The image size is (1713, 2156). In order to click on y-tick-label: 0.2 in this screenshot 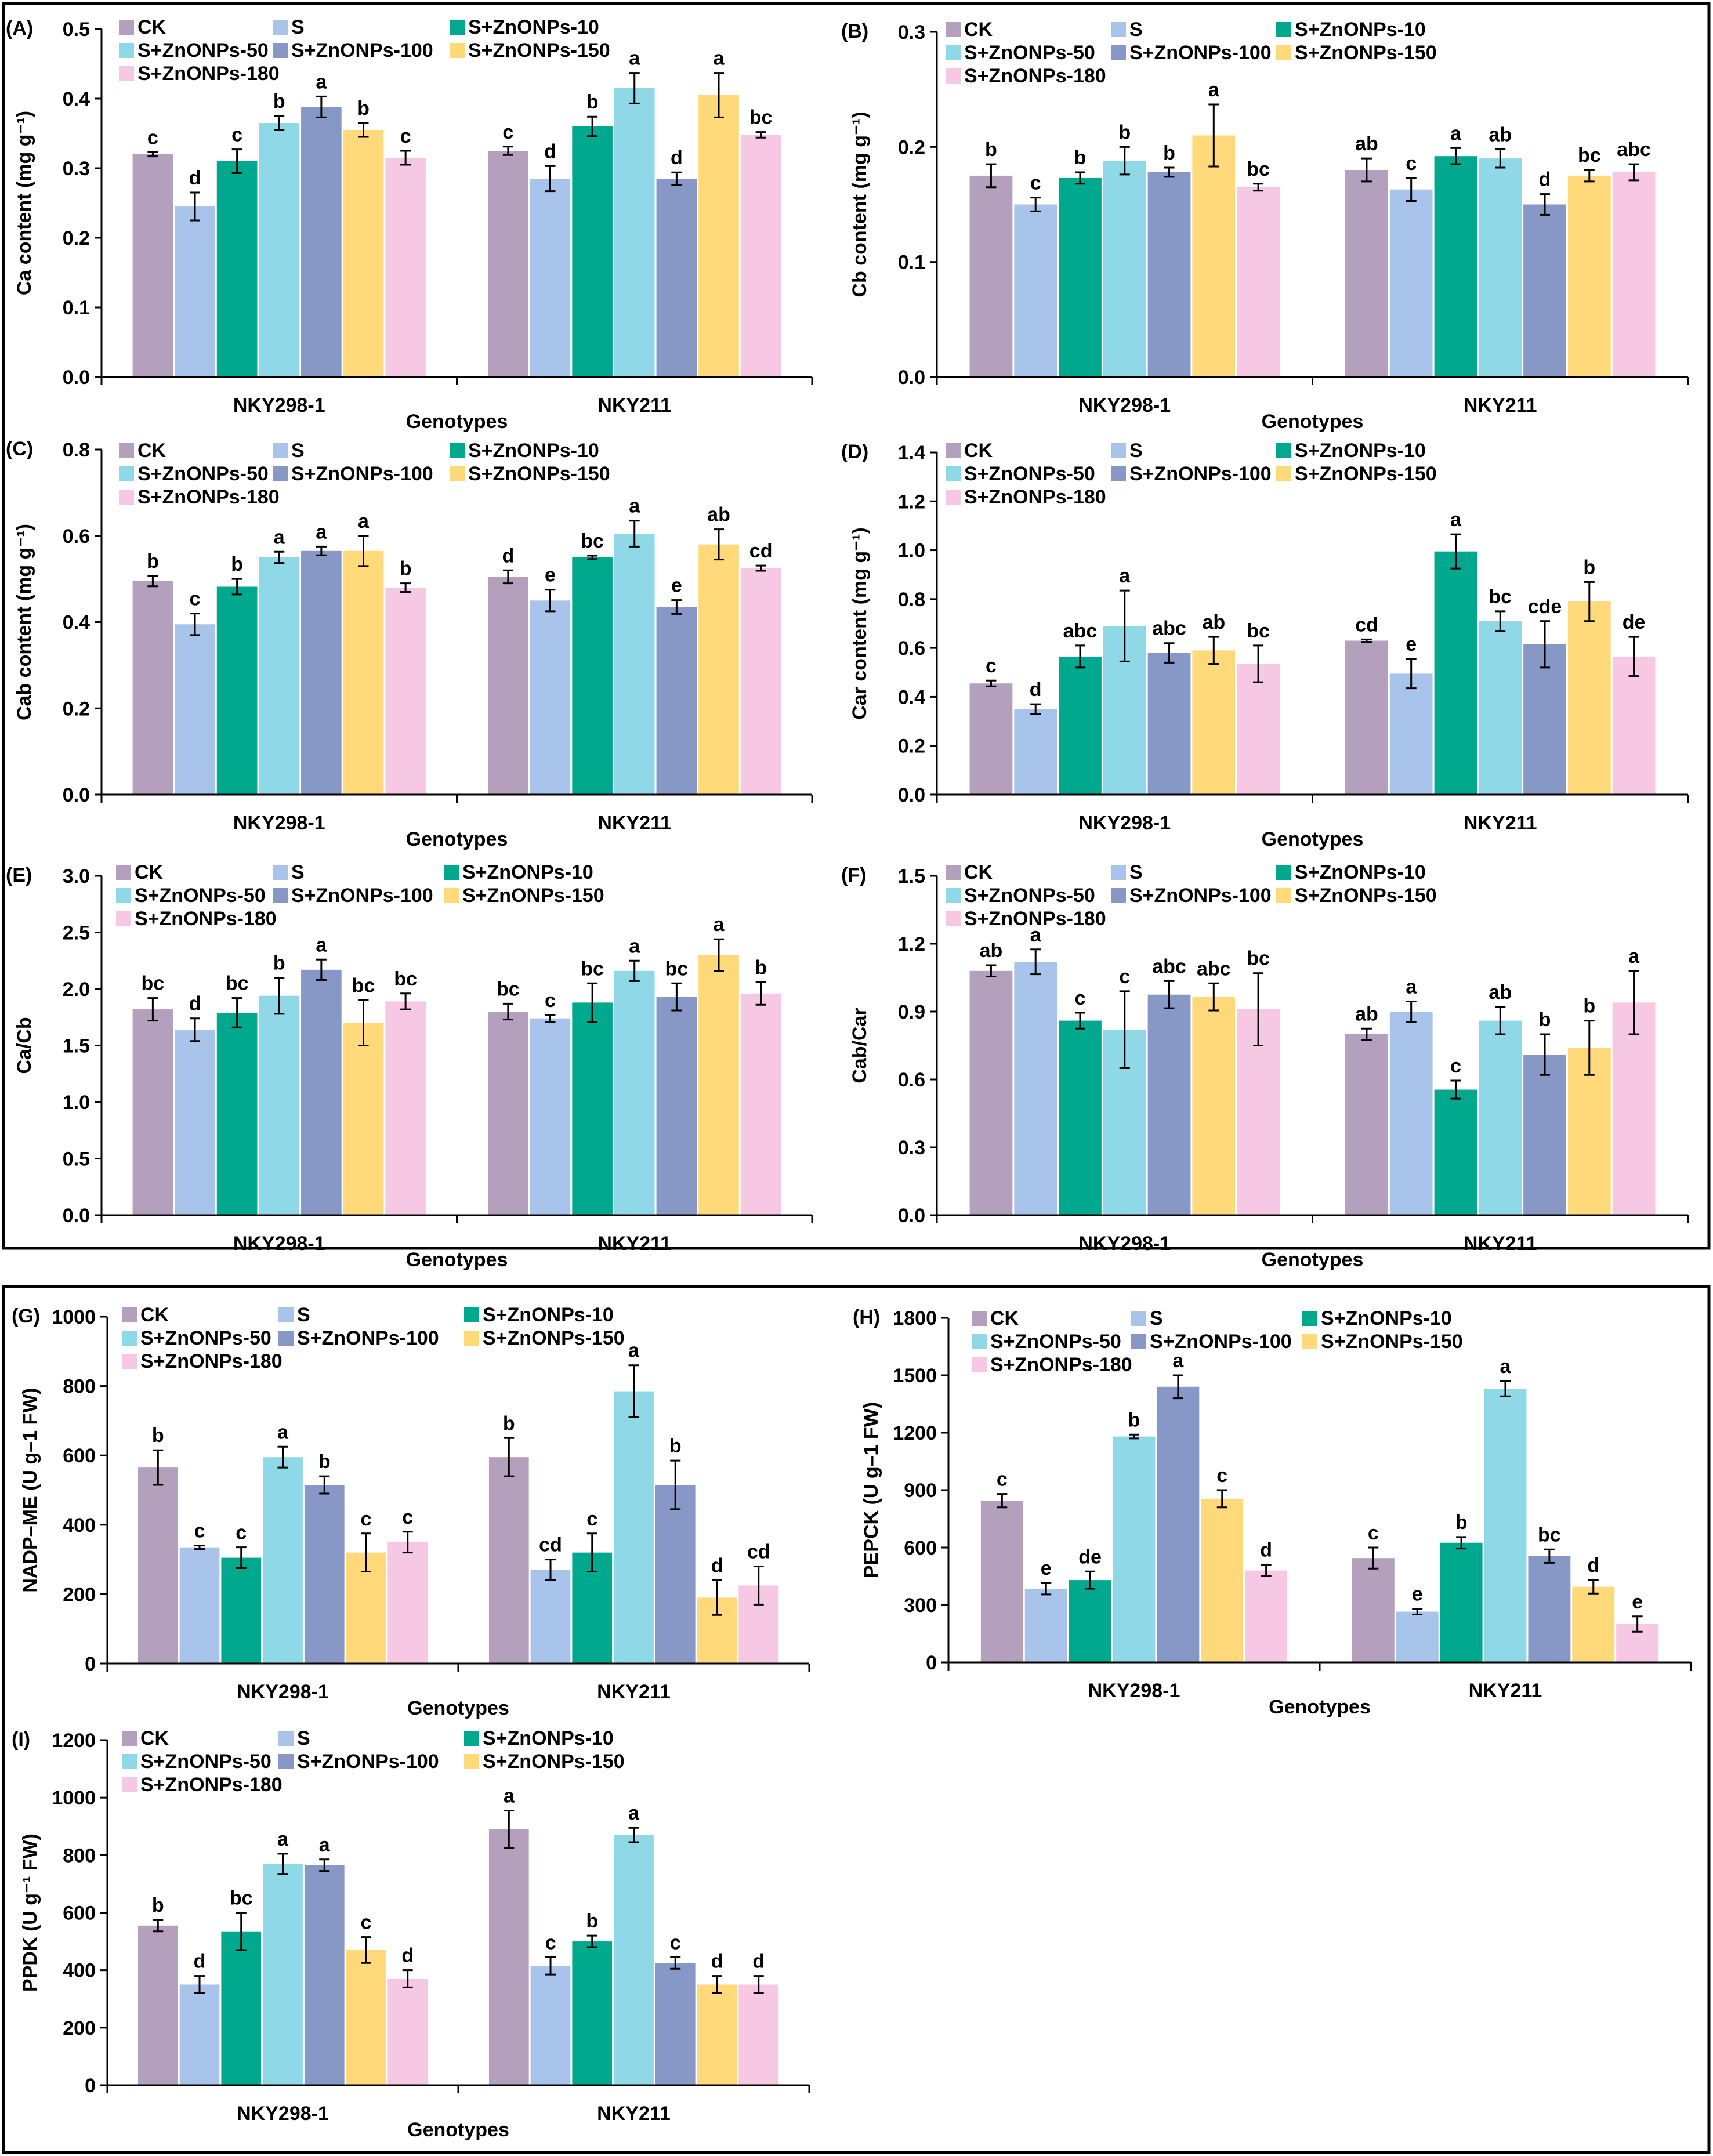, I will do `click(911, 147)`.